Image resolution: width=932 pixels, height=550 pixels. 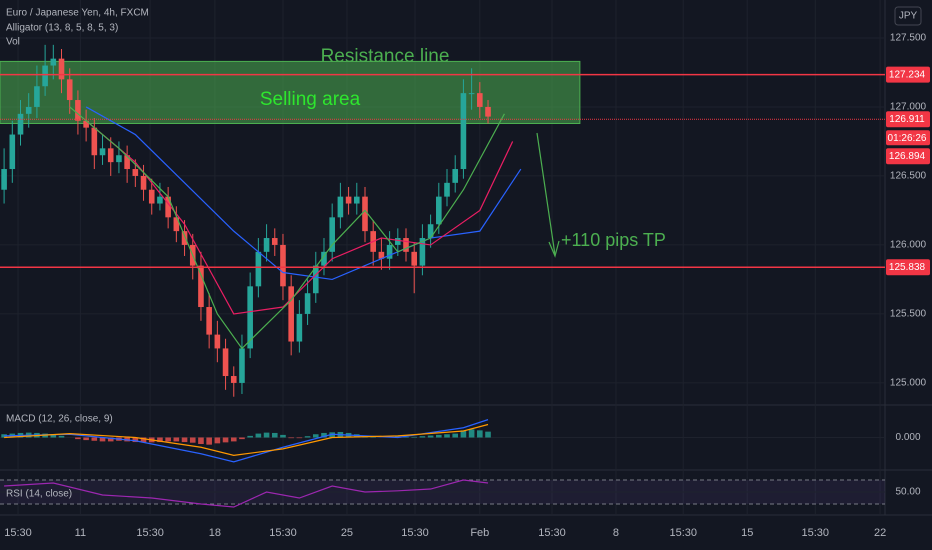 I want to click on currency-box, so click(x=908, y=16).